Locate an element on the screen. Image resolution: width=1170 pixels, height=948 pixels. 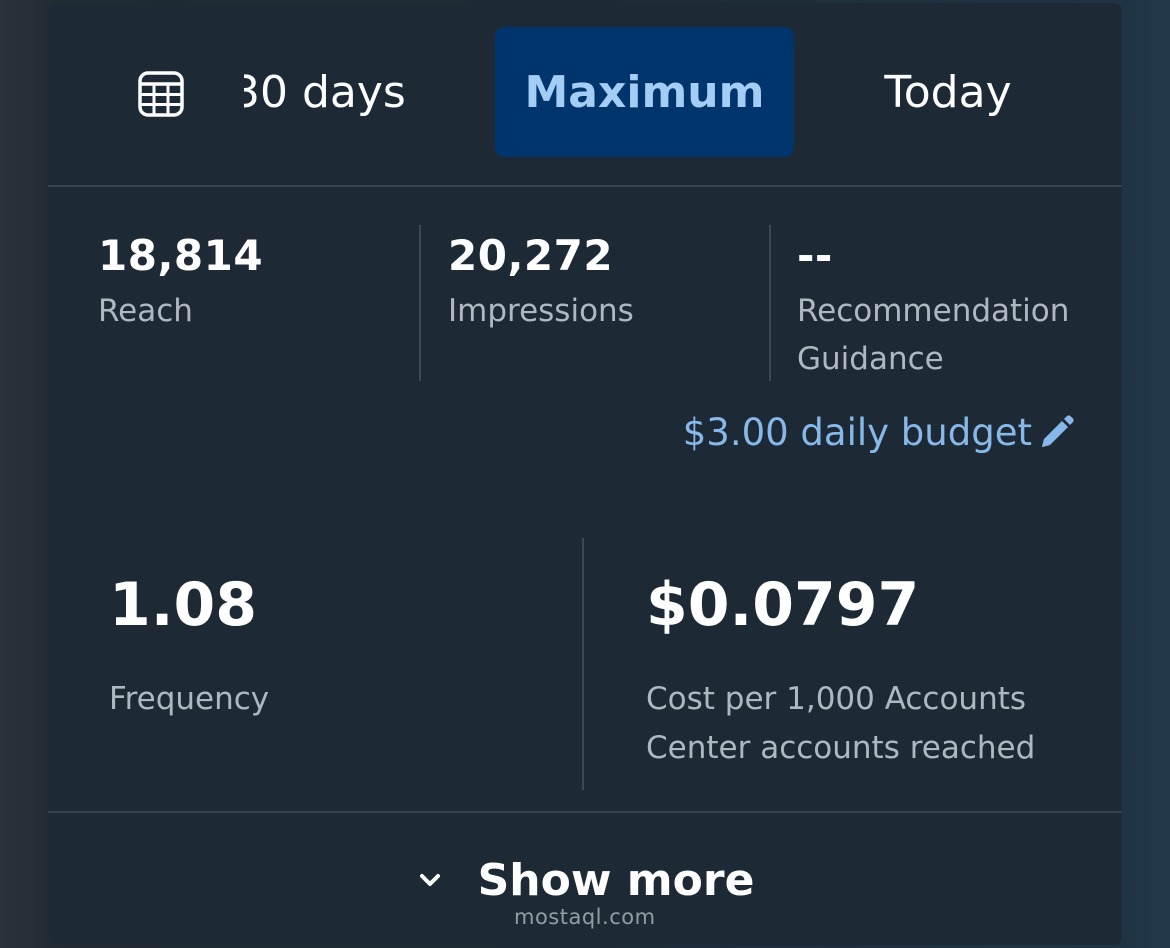
reach-metric: 18,814 Reach is located at coordinates (180, 285).